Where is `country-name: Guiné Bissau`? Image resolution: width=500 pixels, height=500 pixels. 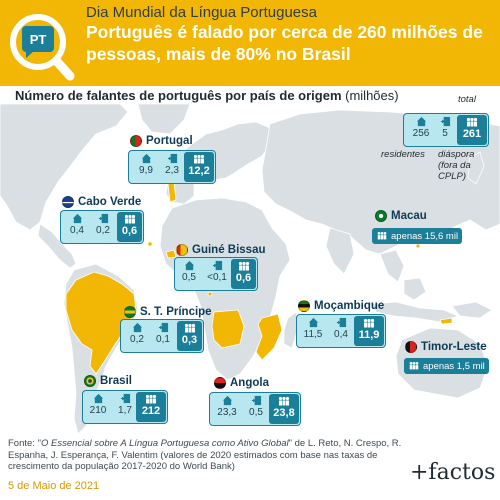 country-name: Guiné Bissau is located at coordinates (229, 250).